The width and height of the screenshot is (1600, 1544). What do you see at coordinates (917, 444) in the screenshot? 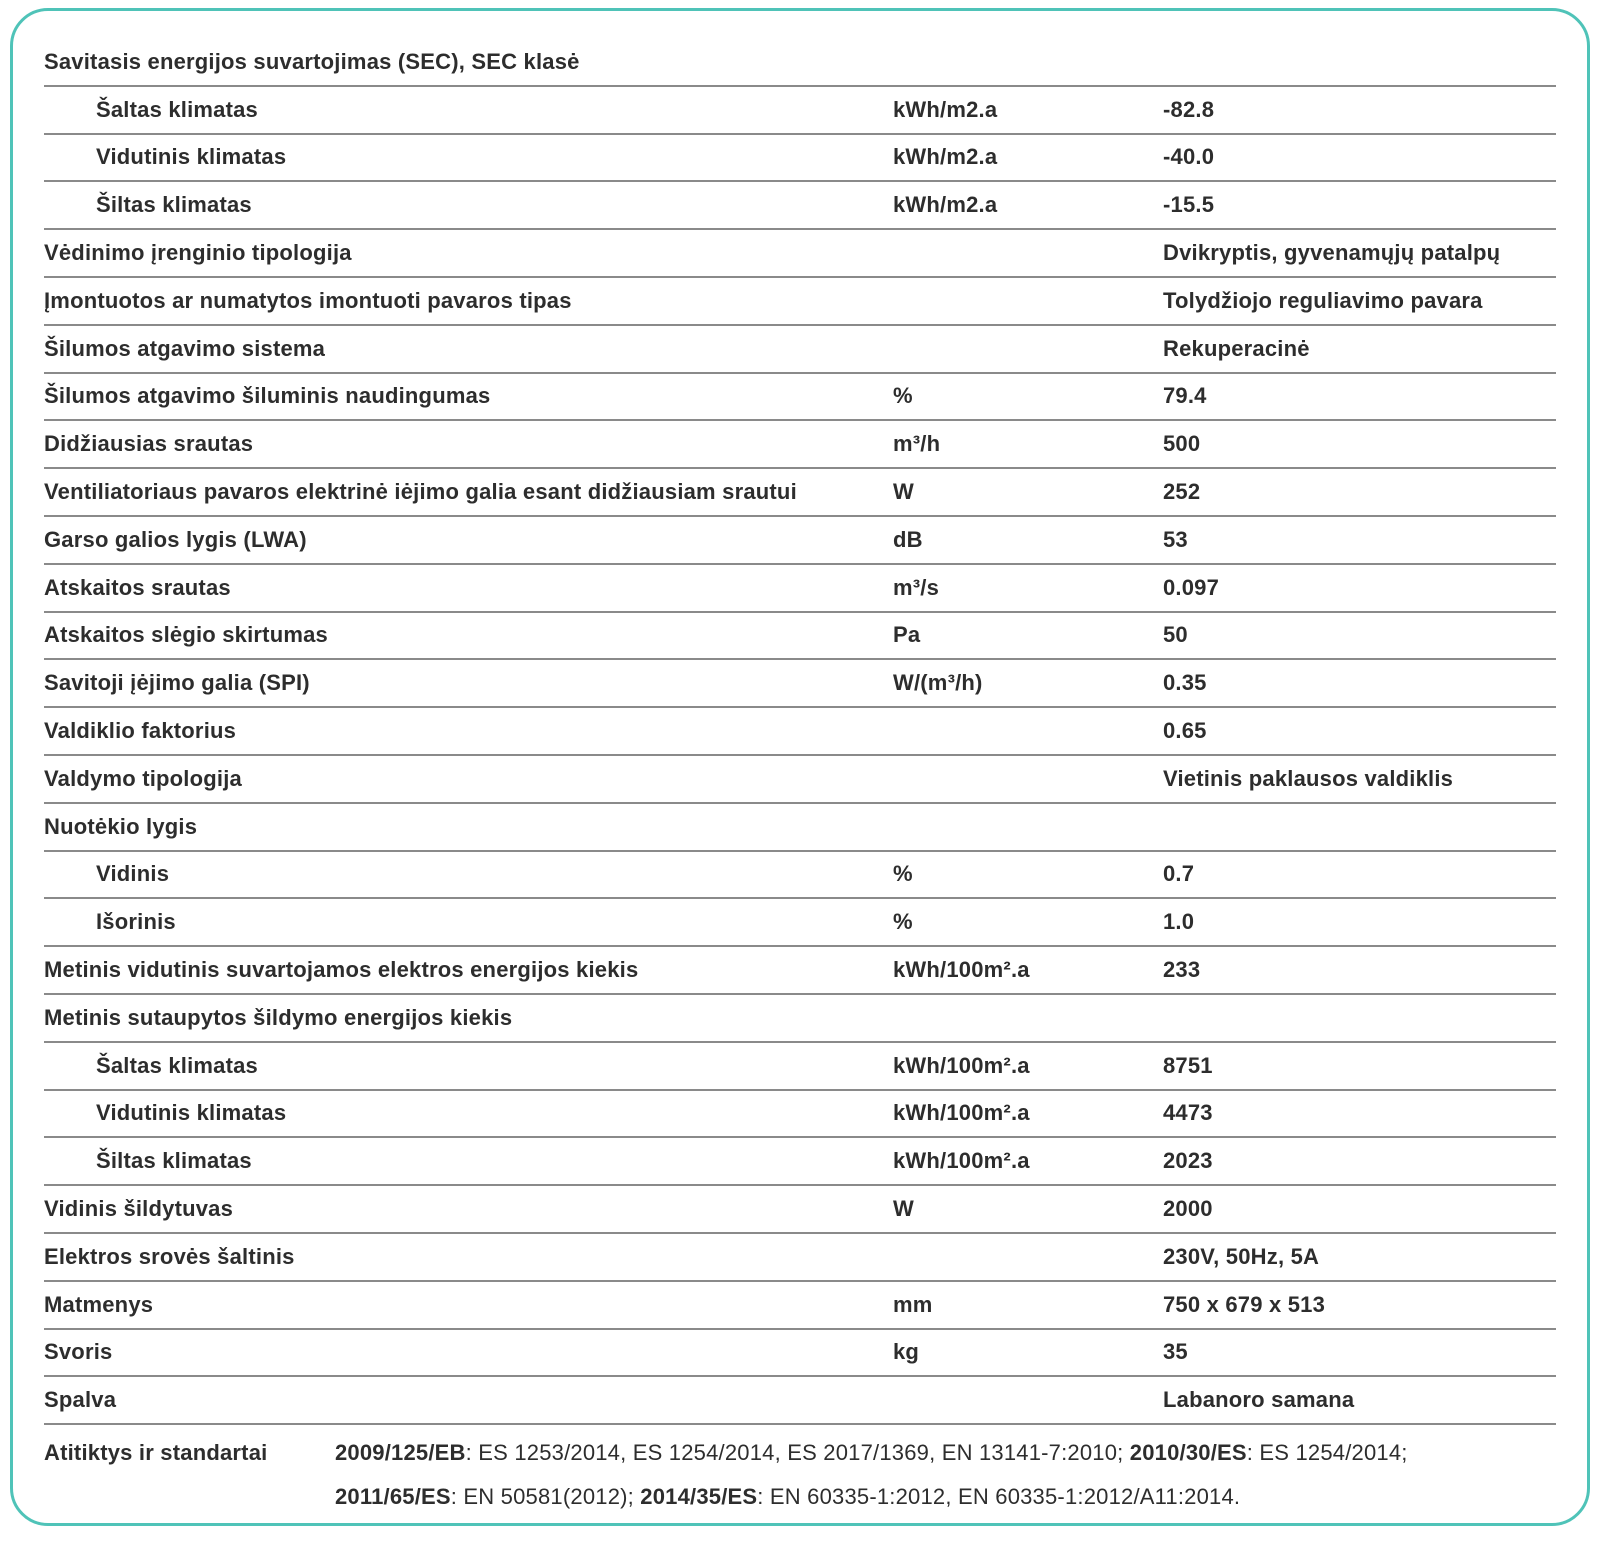
I see `row-unit: m³/h` at bounding box center [917, 444].